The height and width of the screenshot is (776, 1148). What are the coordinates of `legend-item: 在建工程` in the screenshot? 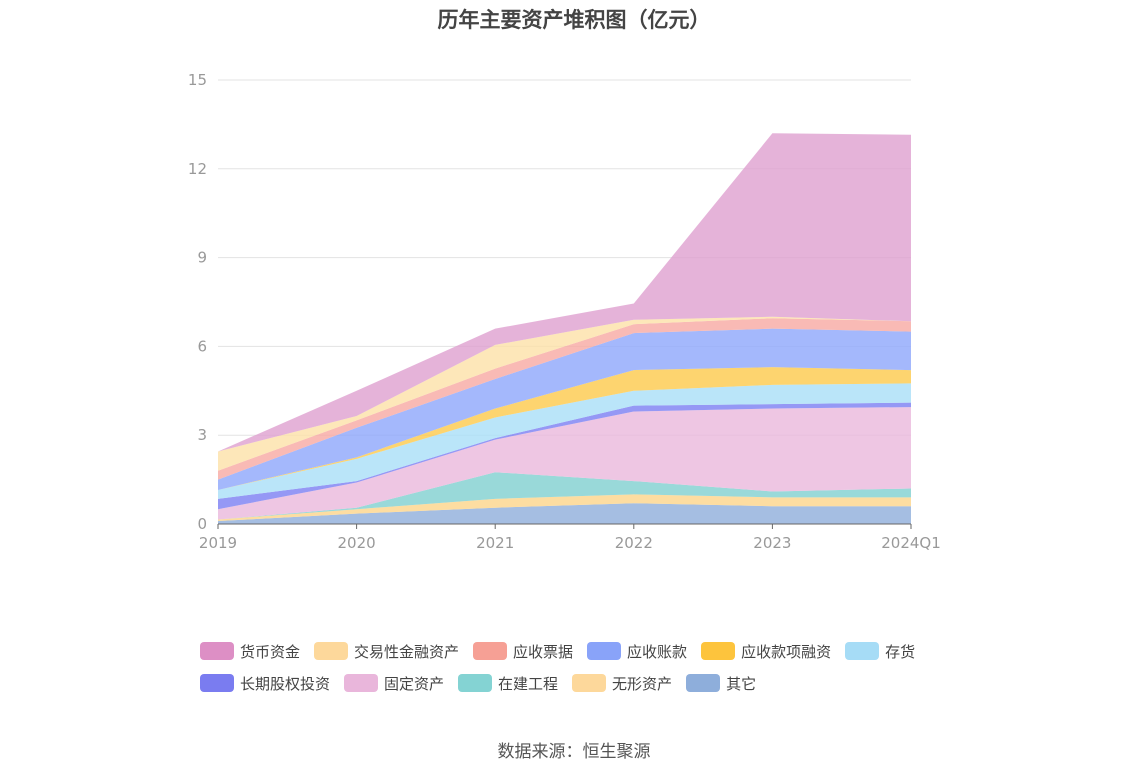 It's located at (508, 683).